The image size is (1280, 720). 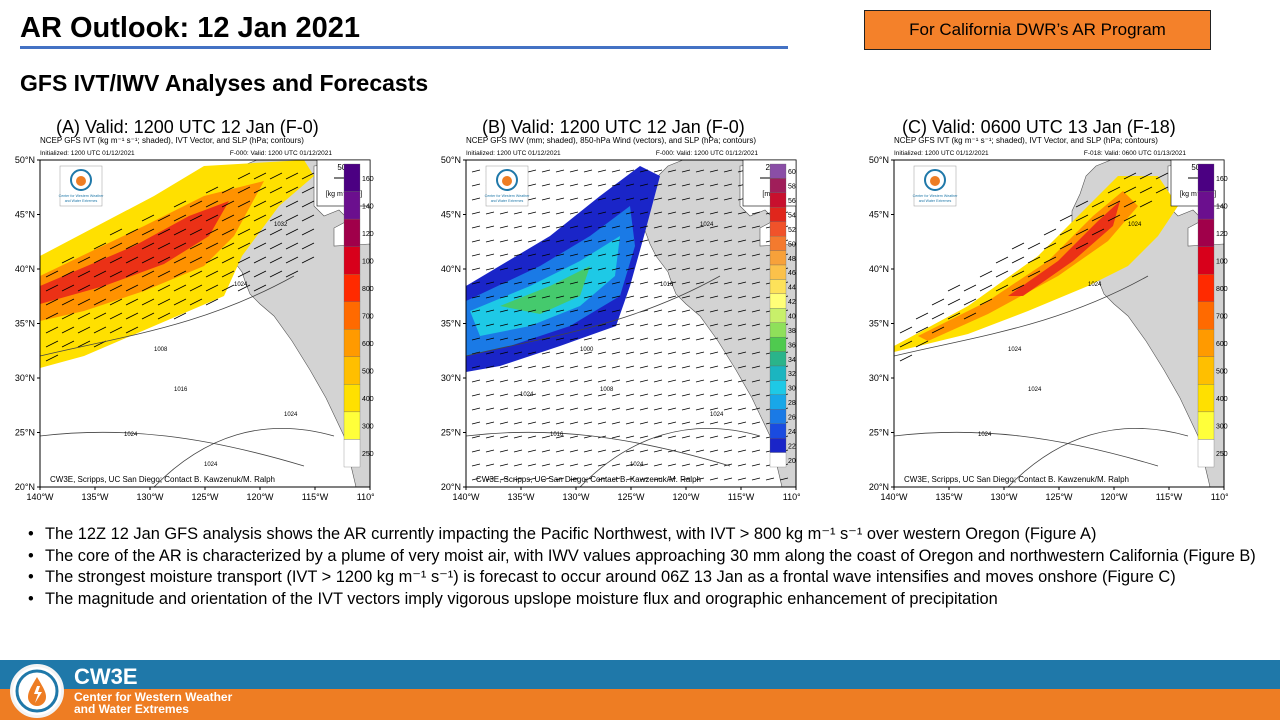 What do you see at coordinates (368, 454) in the screenshot?
I see `colorbar-label: 250` at bounding box center [368, 454].